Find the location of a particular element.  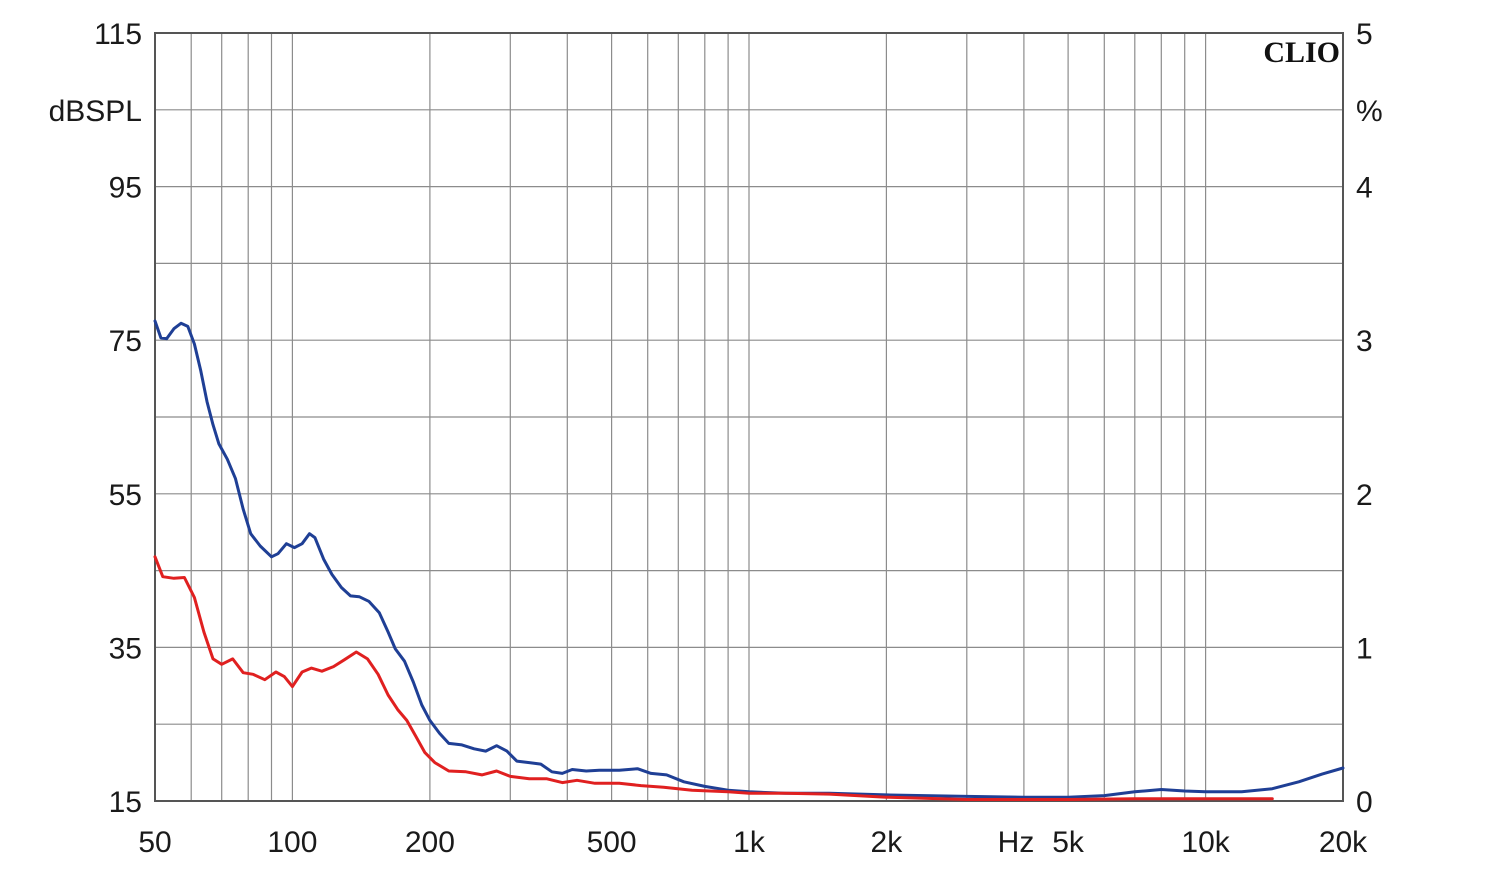

x-tick-label: 200 is located at coordinates (430, 842).